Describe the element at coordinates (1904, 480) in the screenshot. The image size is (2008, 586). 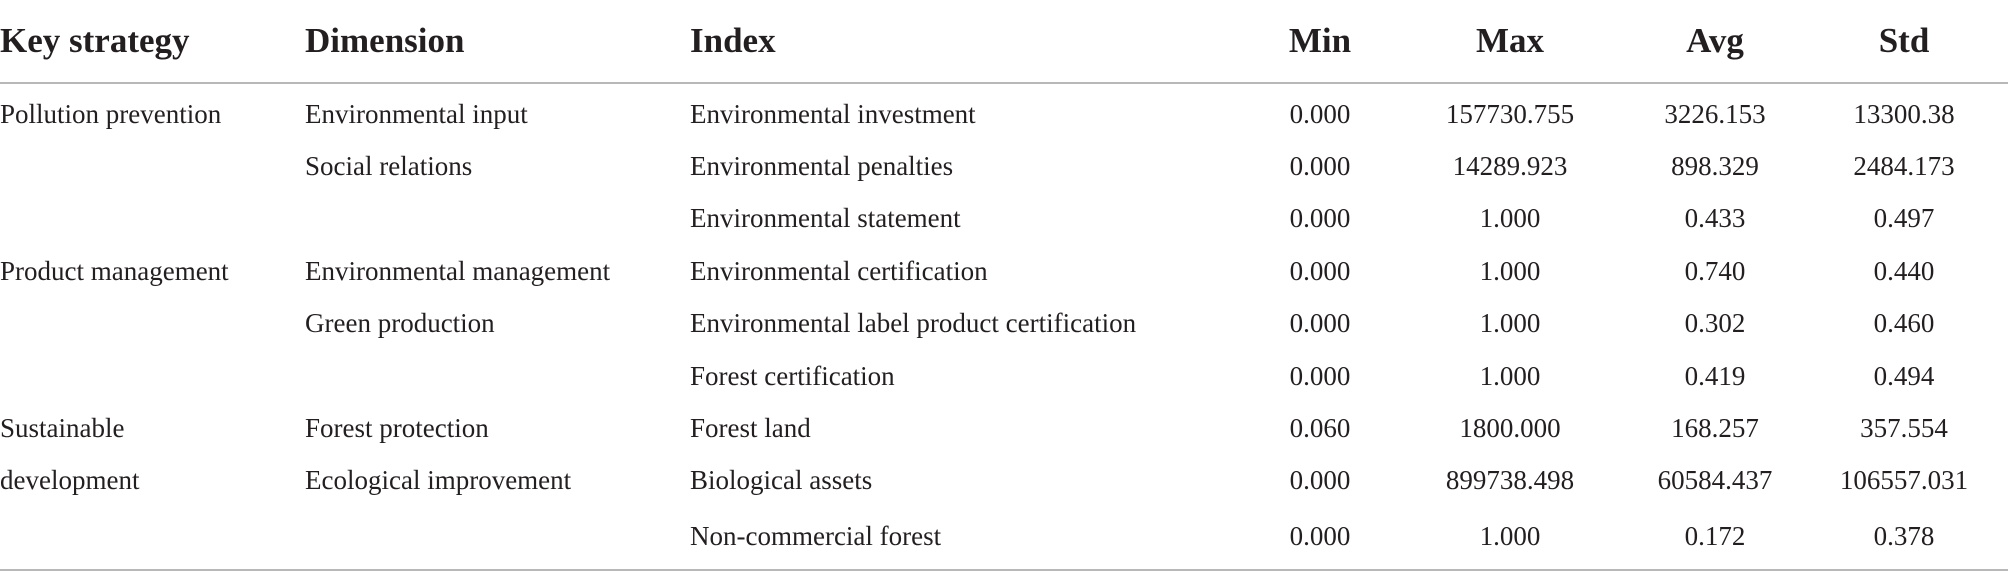
I see `cell-std: 106557.031` at that location.